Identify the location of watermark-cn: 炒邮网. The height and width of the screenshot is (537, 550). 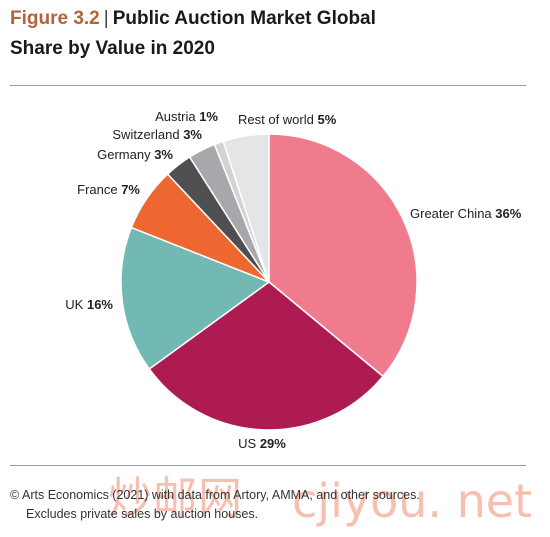
(175, 498).